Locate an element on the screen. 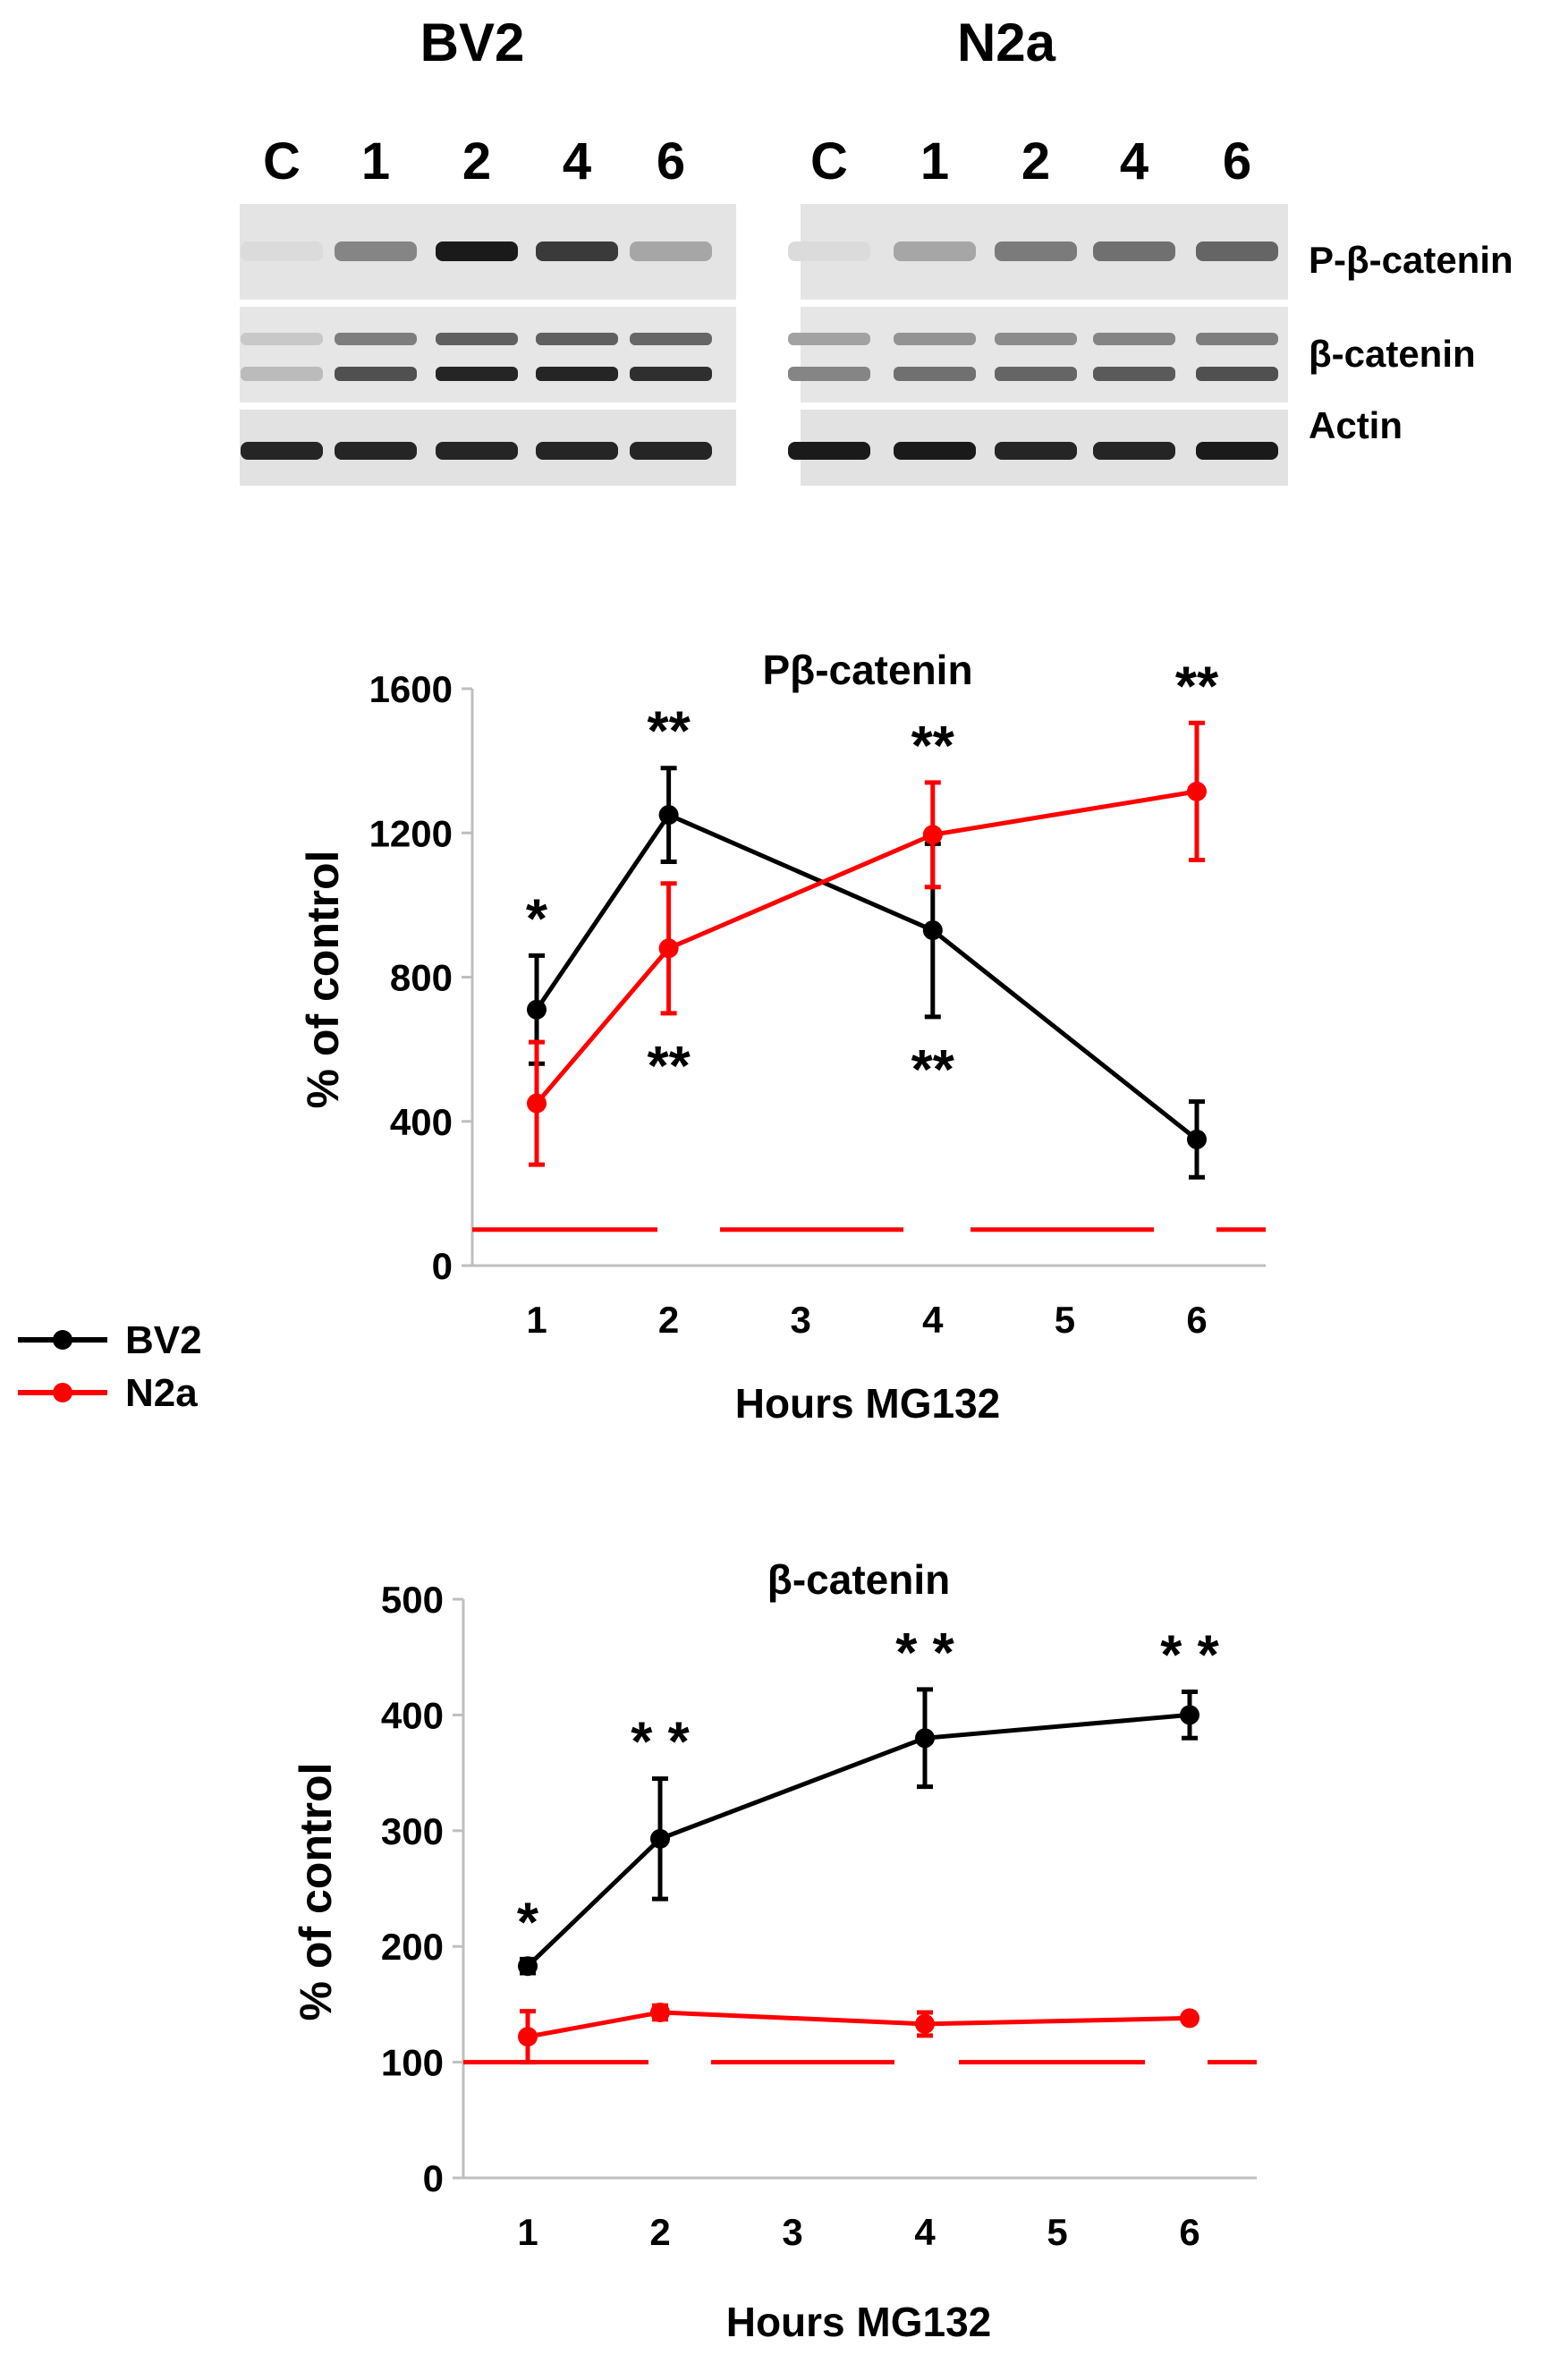 Image resolution: width=1568 pixels, height=2355 pixels. y-tick-label: 100 is located at coordinates (413, 2063).